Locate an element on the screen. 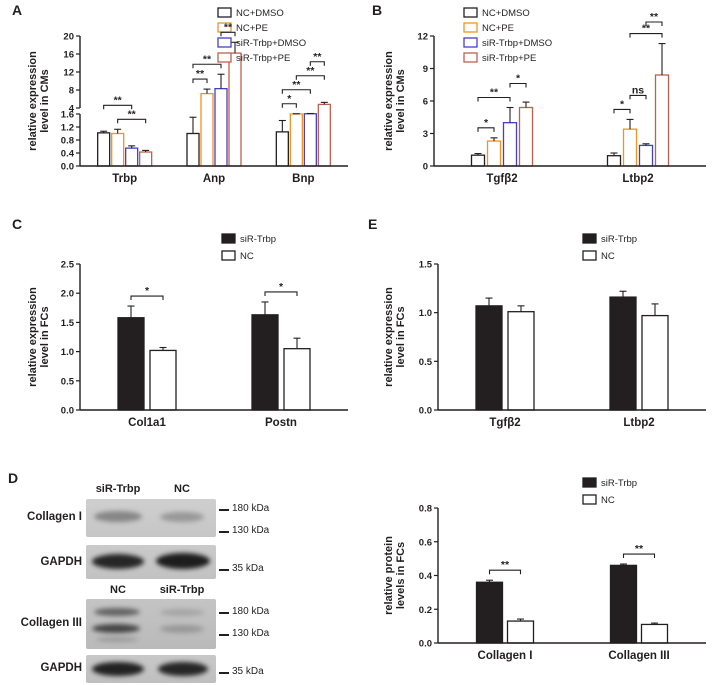  legend-label: NC+PE is located at coordinates (498, 28).